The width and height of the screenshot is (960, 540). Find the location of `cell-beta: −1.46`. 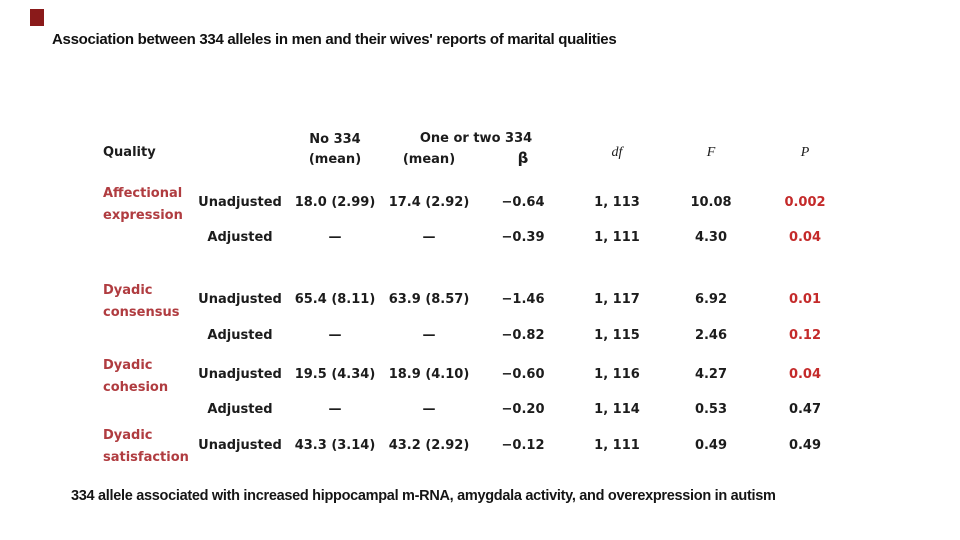

cell-beta: −1.46 is located at coordinates (523, 299).